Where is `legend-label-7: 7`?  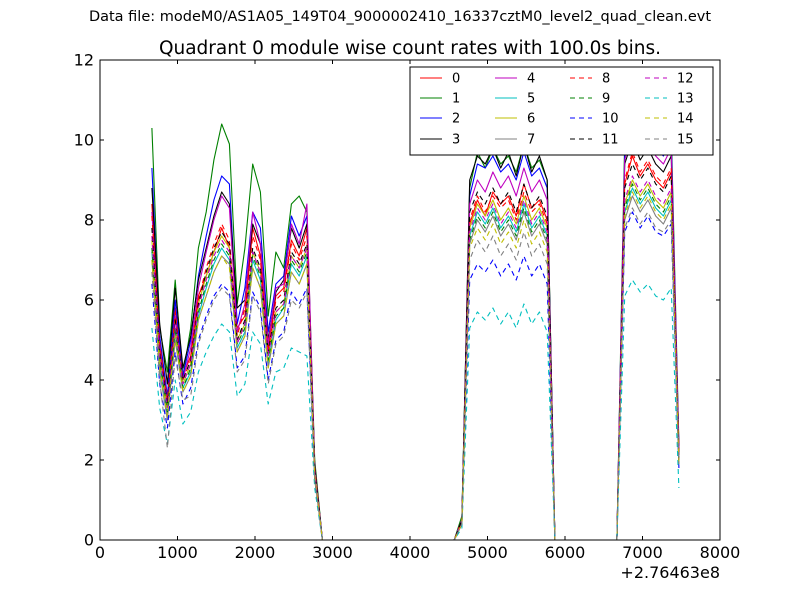 legend-label-7: 7 is located at coordinates (531, 140).